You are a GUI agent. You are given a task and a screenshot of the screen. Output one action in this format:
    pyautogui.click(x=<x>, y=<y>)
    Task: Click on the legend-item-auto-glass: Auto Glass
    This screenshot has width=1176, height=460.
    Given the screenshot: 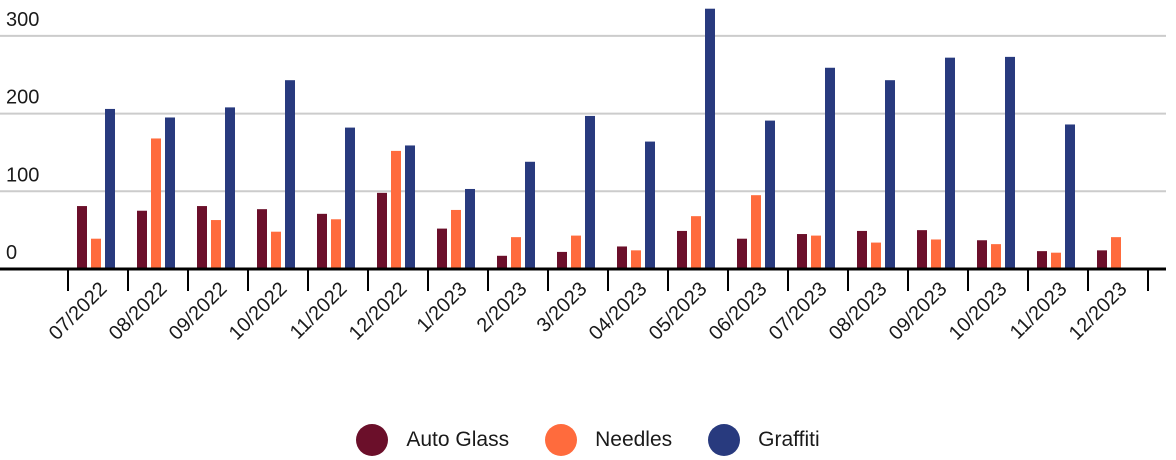 What is the action you would take?
    pyautogui.click(x=432, y=440)
    